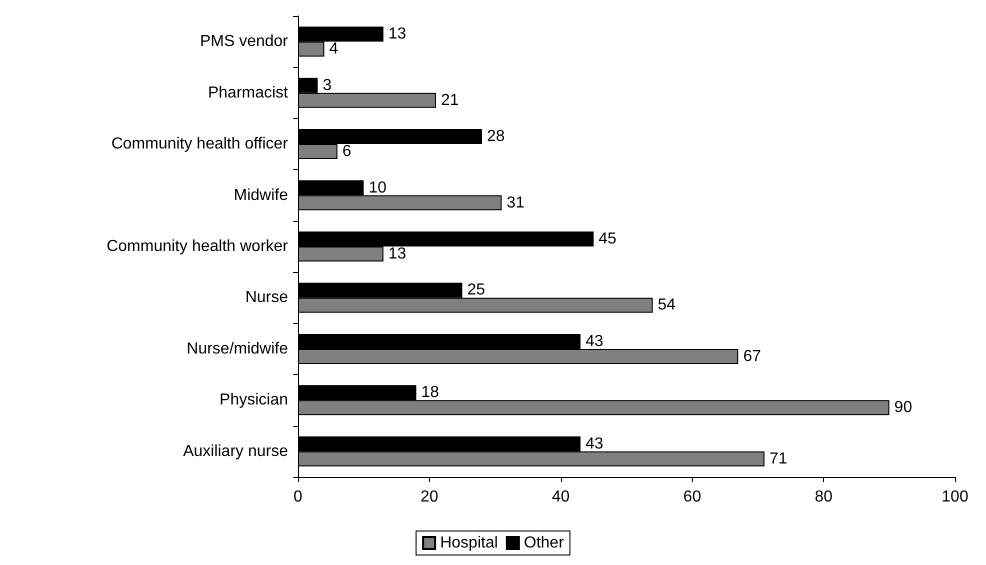  I want to click on x-tick-label: 60, so click(692, 497).